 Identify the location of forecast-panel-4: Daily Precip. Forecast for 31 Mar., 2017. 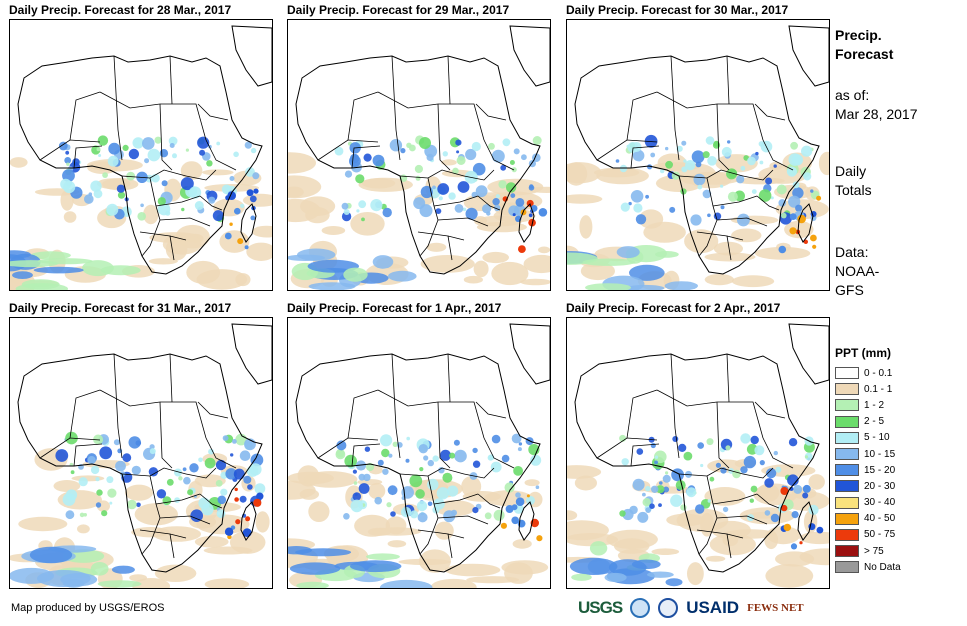
(142, 448).